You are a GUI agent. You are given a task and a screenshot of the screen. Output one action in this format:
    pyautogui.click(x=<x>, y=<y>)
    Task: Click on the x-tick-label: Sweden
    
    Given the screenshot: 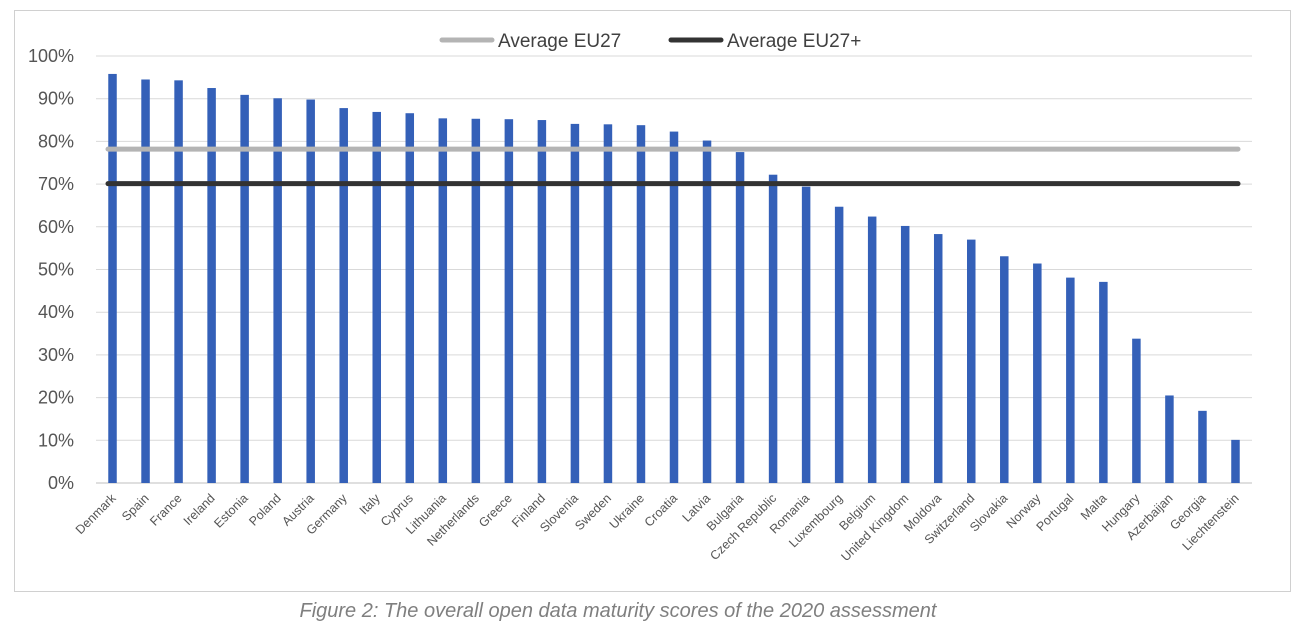 What is the action you would take?
    pyautogui.click(x=593, y=512)
    